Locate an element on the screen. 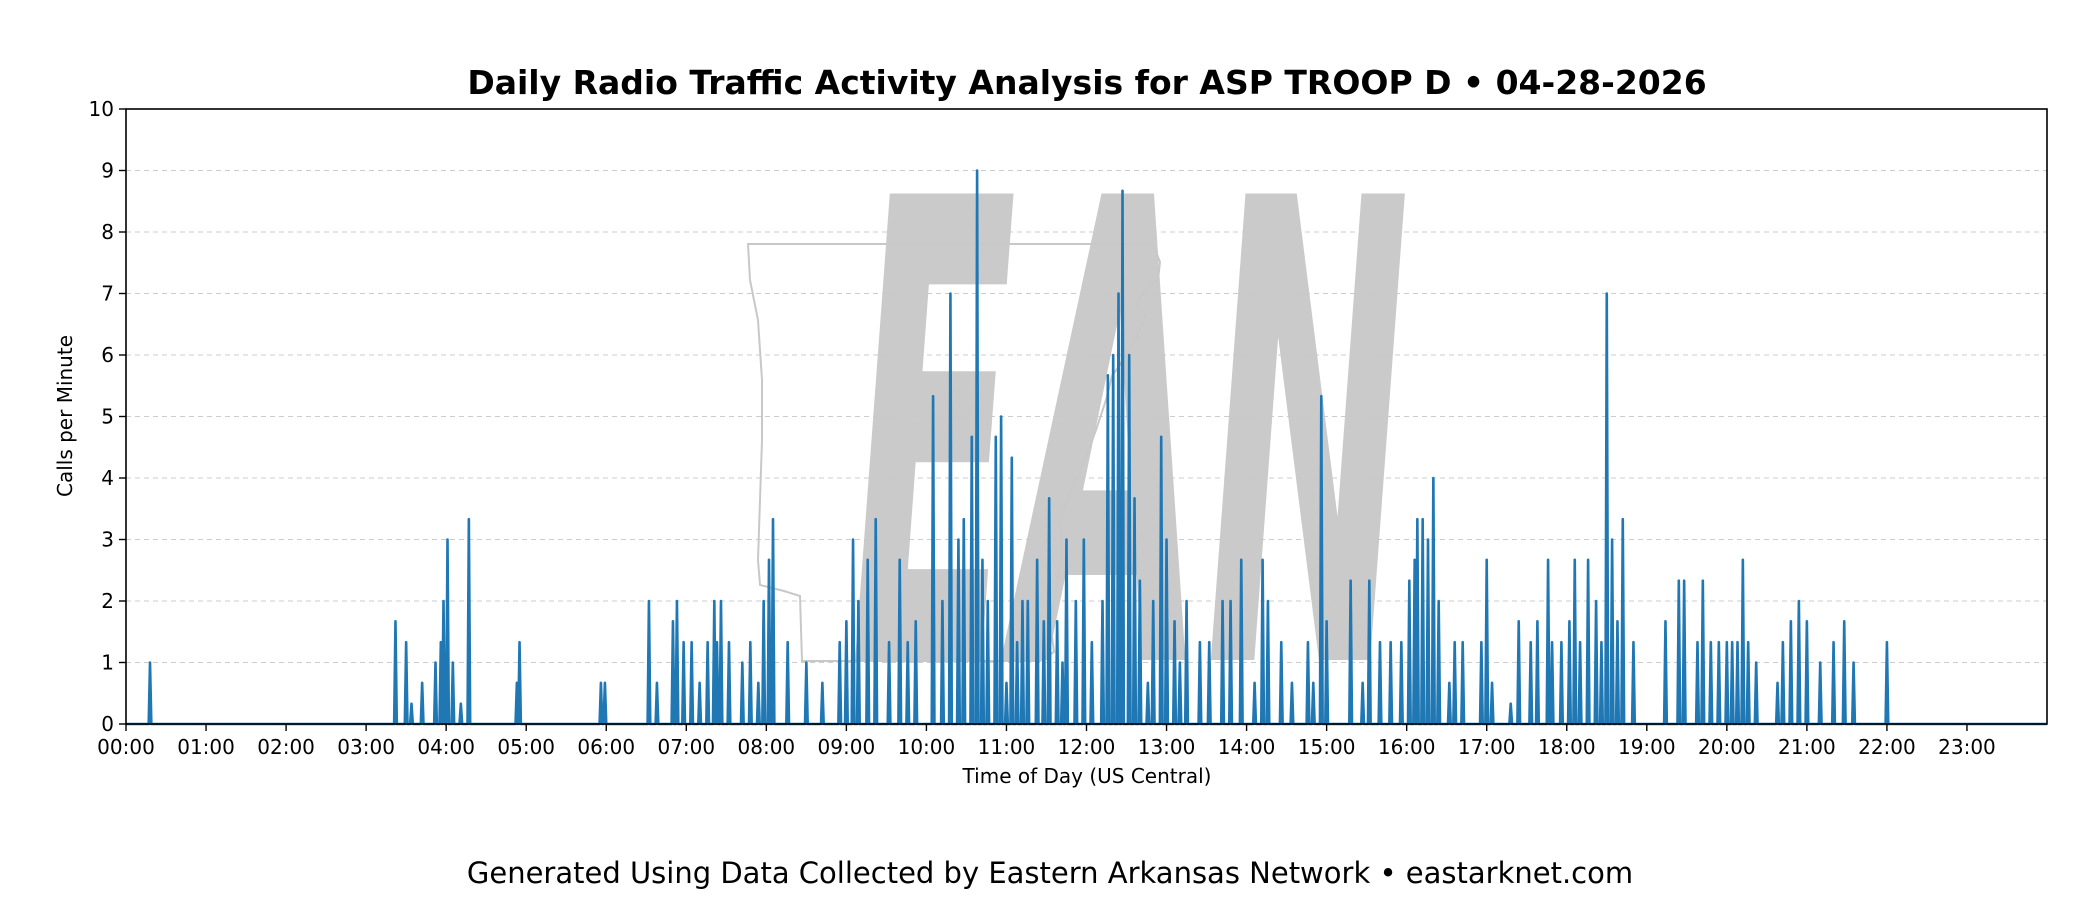 Image resolution: width=2100 pixels, height=900 pixels. x-tick-label: 17:00 is located at coordinates (1487, 747).